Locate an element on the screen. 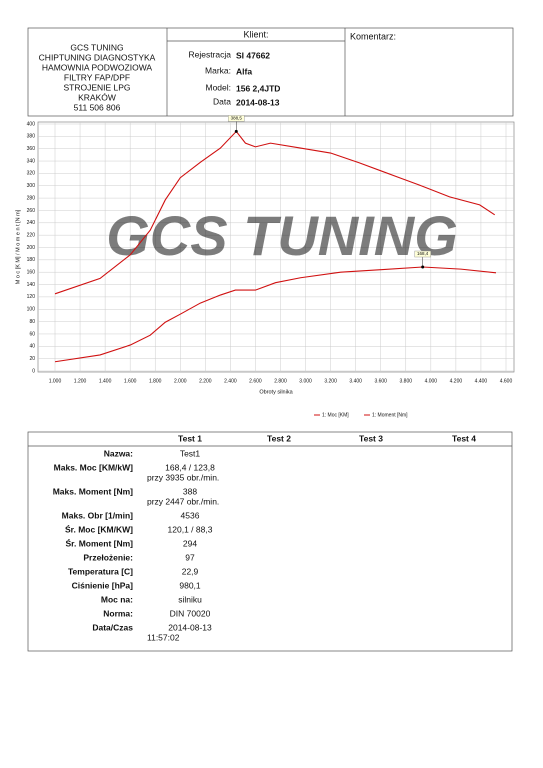  field-value: 2014-08-13 is located at coordinates (258, 102).